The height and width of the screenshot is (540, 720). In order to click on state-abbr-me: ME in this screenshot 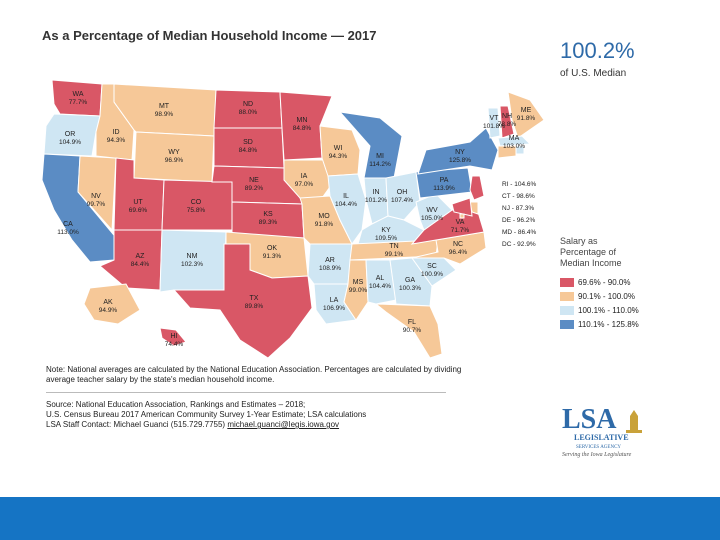, I will do `click(526, 110)`.